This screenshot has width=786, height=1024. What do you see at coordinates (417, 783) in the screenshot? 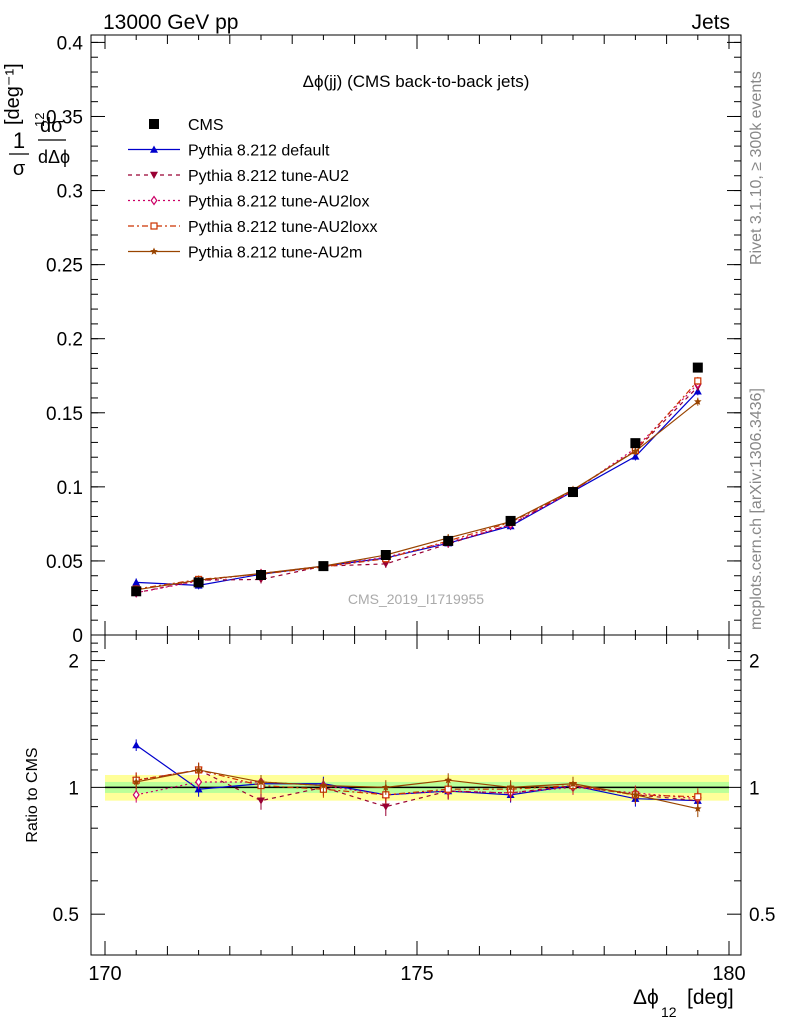
I see `series-4-ratio-line` at bounding box center [417, 783].